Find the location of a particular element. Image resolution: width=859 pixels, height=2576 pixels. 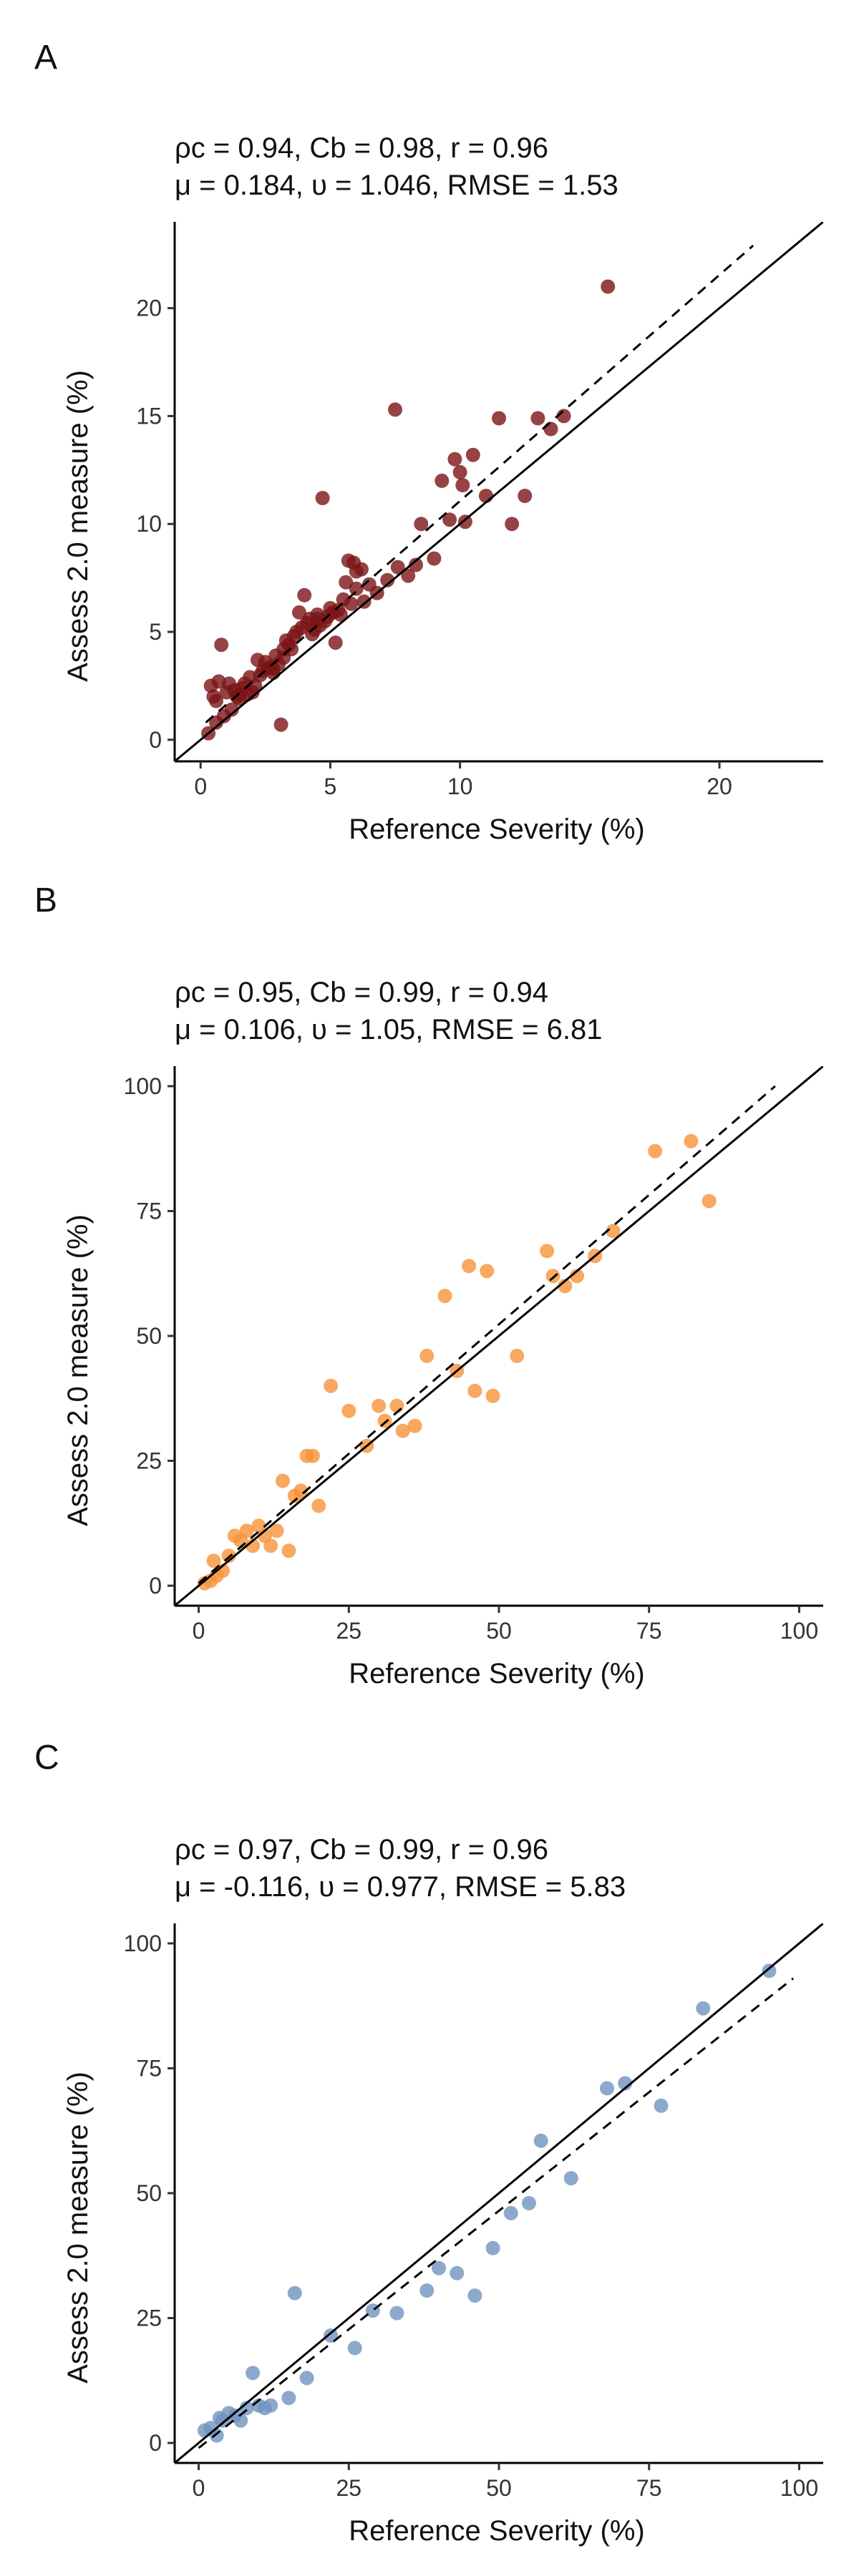

panel-c-y-tick-label: 75 is located at coordinates (149, 2068).